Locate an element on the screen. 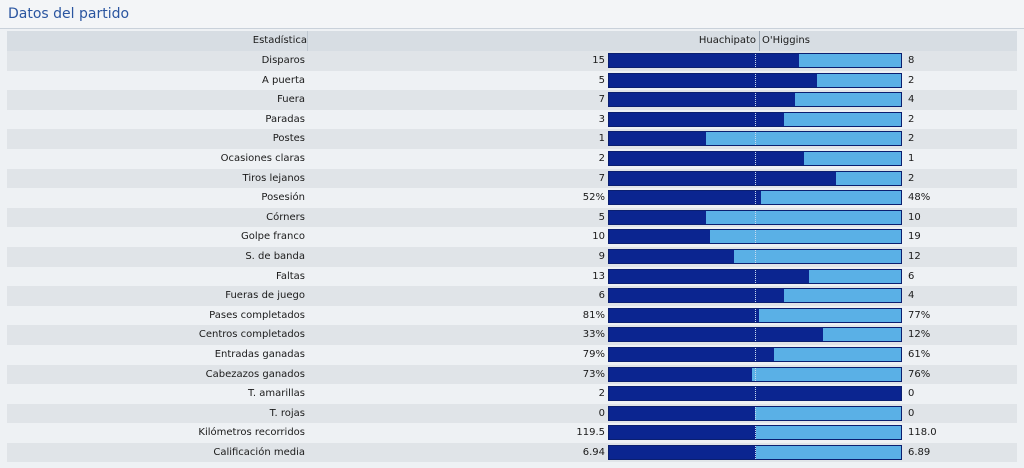 The image size is (1024, 468). away-value: 1 is located at coordinates (911, 158).